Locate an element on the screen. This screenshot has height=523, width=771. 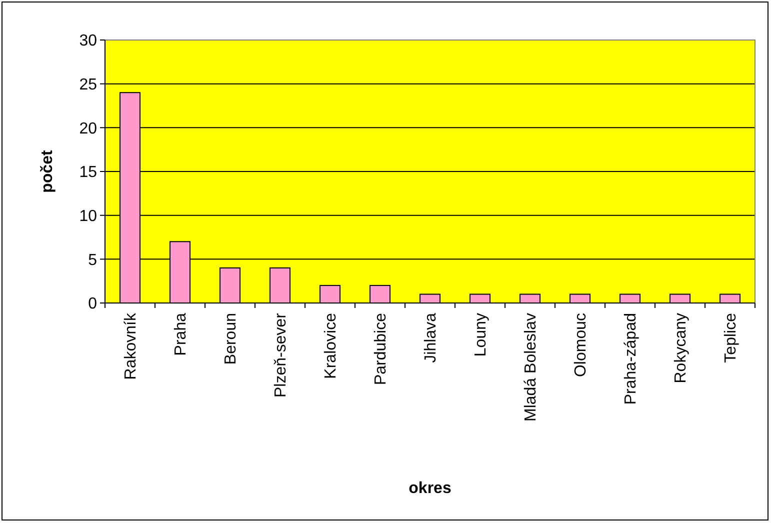
x-tick-label: Rakovník is located at coordinates (131, 346).